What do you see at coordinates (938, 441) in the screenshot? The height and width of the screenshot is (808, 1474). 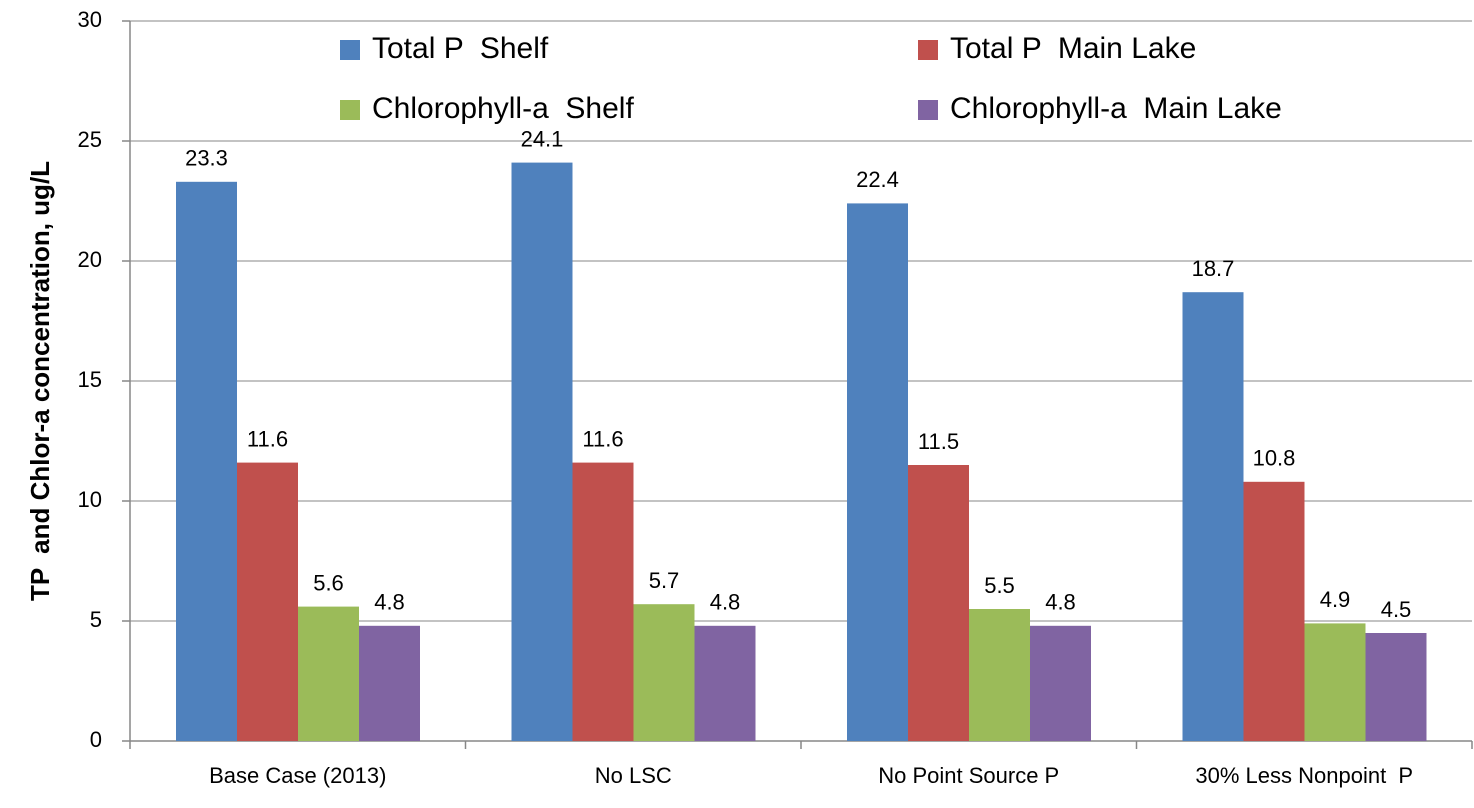 I see `data-label: 11.5` at bounding box center [938, 441].